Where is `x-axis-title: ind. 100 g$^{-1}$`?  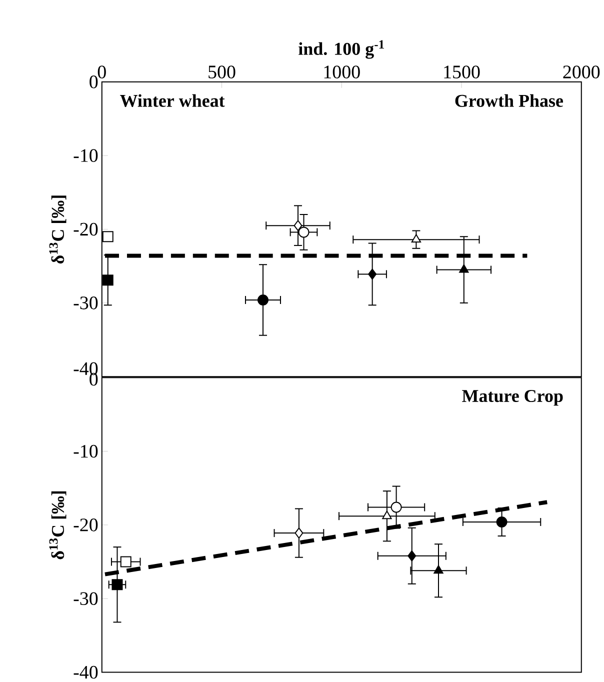 x-axis-title: ind. 100 g$^{-1}$ is located at coordinates (341, 49).